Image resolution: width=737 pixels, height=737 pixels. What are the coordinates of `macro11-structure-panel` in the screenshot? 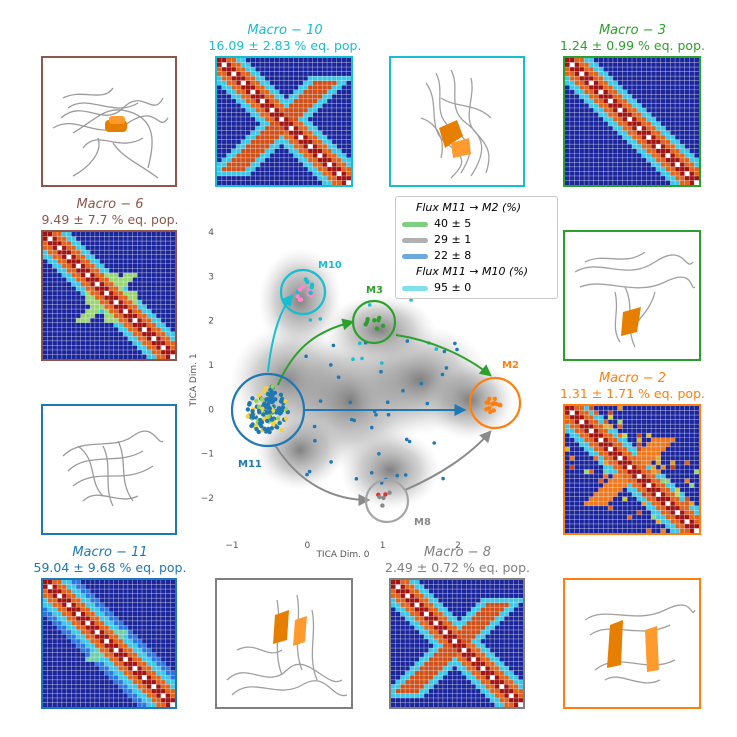 It's located at (109, 469).